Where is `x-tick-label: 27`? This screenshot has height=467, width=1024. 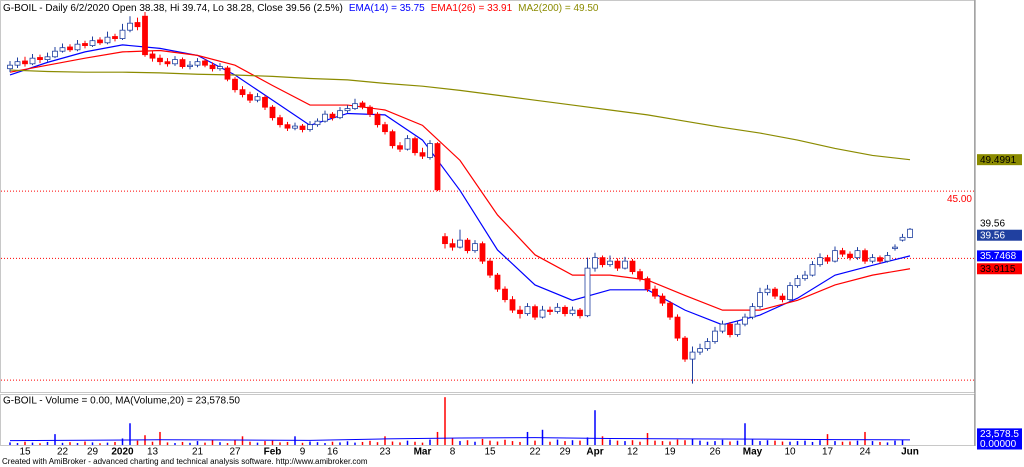 x-tick-label: 27 is located at coordinates (235, 452).